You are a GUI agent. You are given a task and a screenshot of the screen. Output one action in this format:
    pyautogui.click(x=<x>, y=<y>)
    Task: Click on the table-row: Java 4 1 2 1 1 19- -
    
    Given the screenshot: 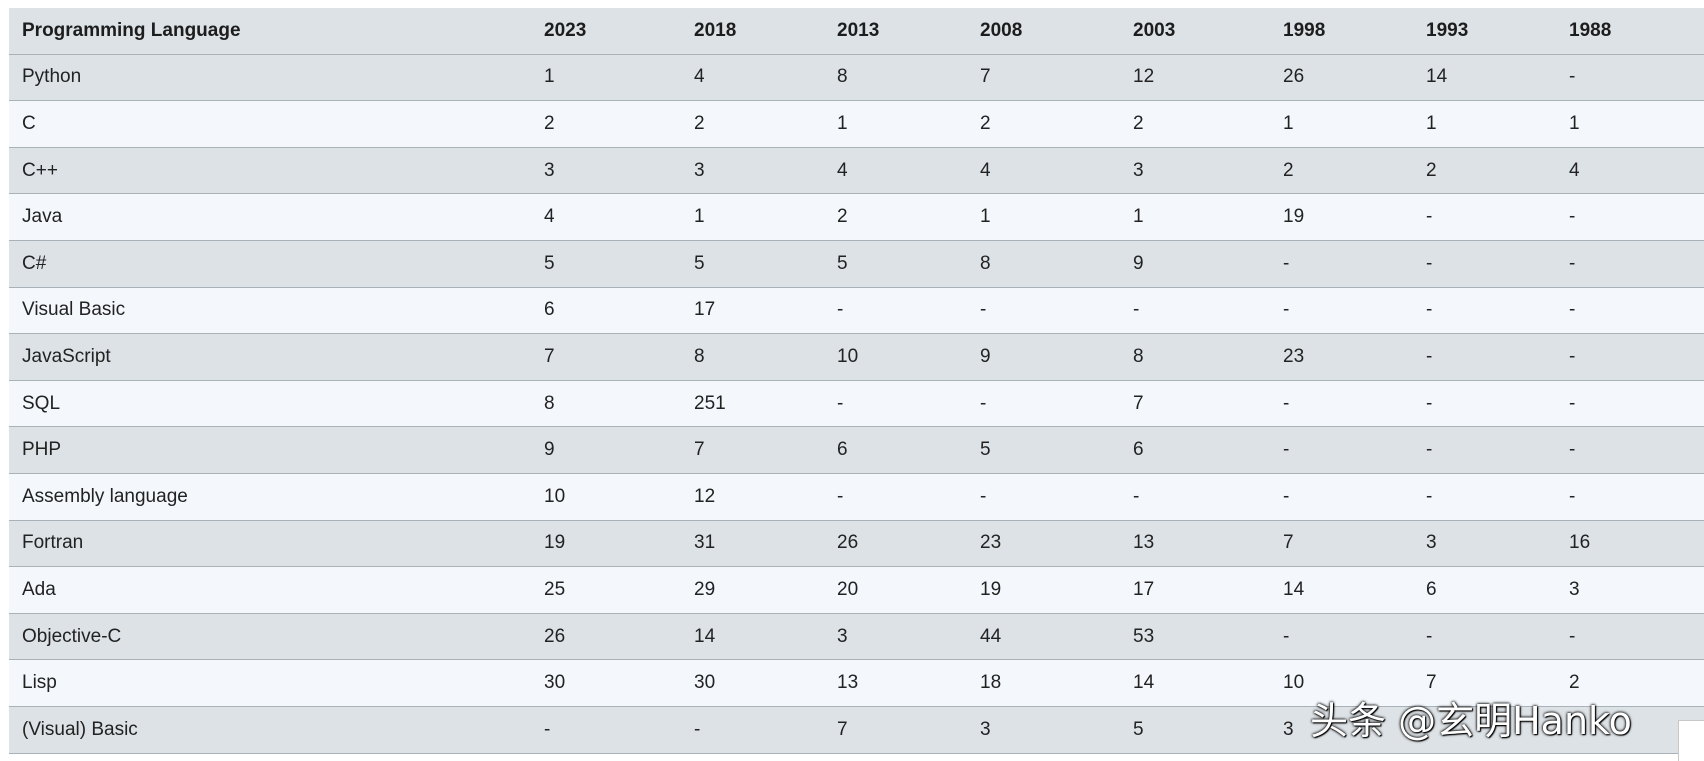 What is the action you would take?
    pyautogui.click(x=856, y=217)
    